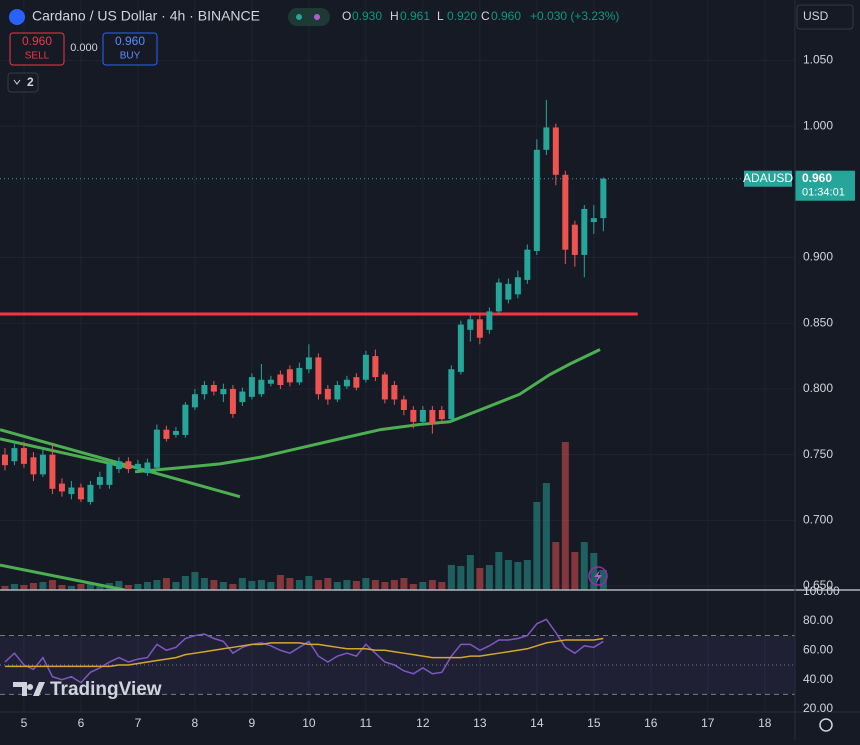 The width and height of the screenshot is (860, 745). Describe the element at coordinates (415, 16) in the screenshot. I see `ohlc-value: 0.961` at that location.